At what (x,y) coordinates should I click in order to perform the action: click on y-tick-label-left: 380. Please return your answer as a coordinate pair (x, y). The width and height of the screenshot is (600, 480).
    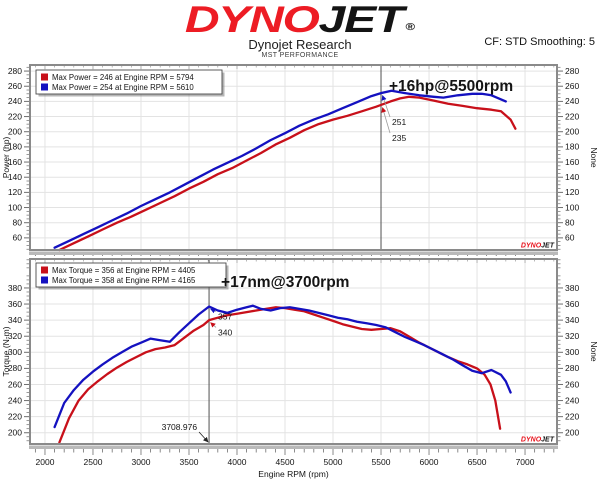
    Looking at the image, I should click on (15, 288).